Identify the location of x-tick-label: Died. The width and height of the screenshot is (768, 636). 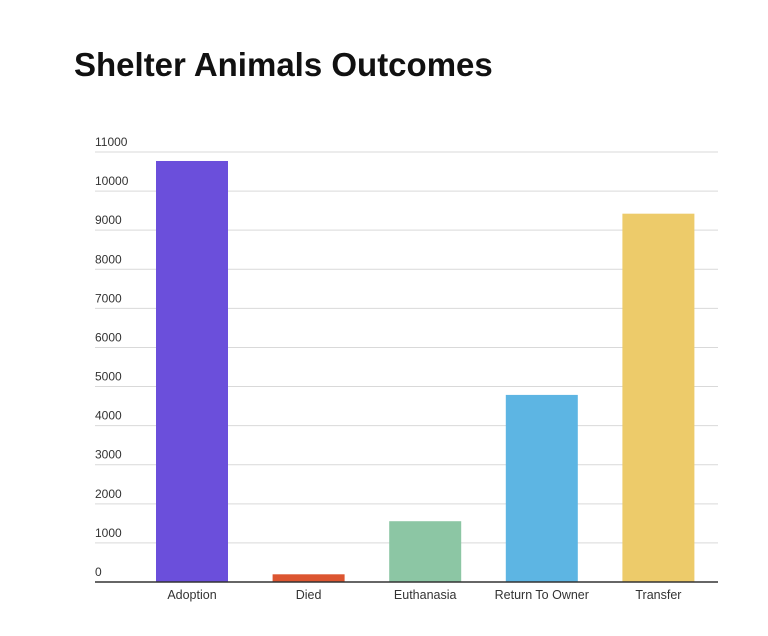
(309, 595).